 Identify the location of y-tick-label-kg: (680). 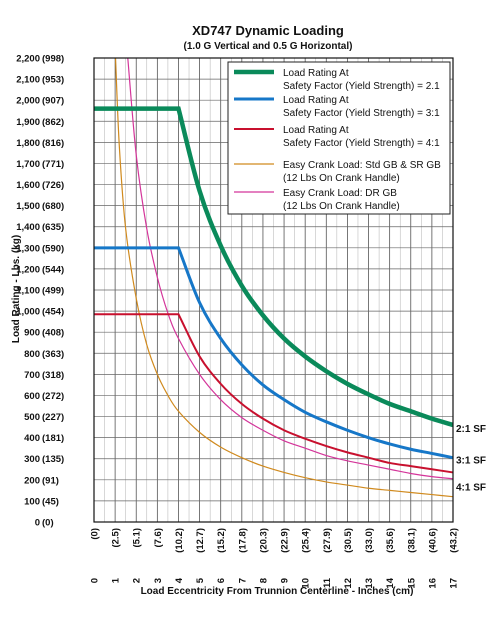
(53, 206).